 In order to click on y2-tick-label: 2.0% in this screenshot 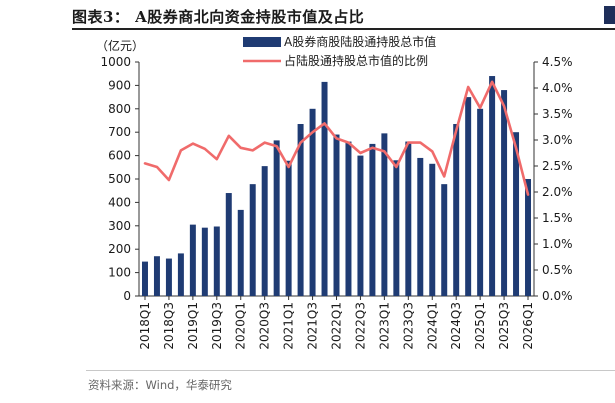, I will do `click(557, 192)`.